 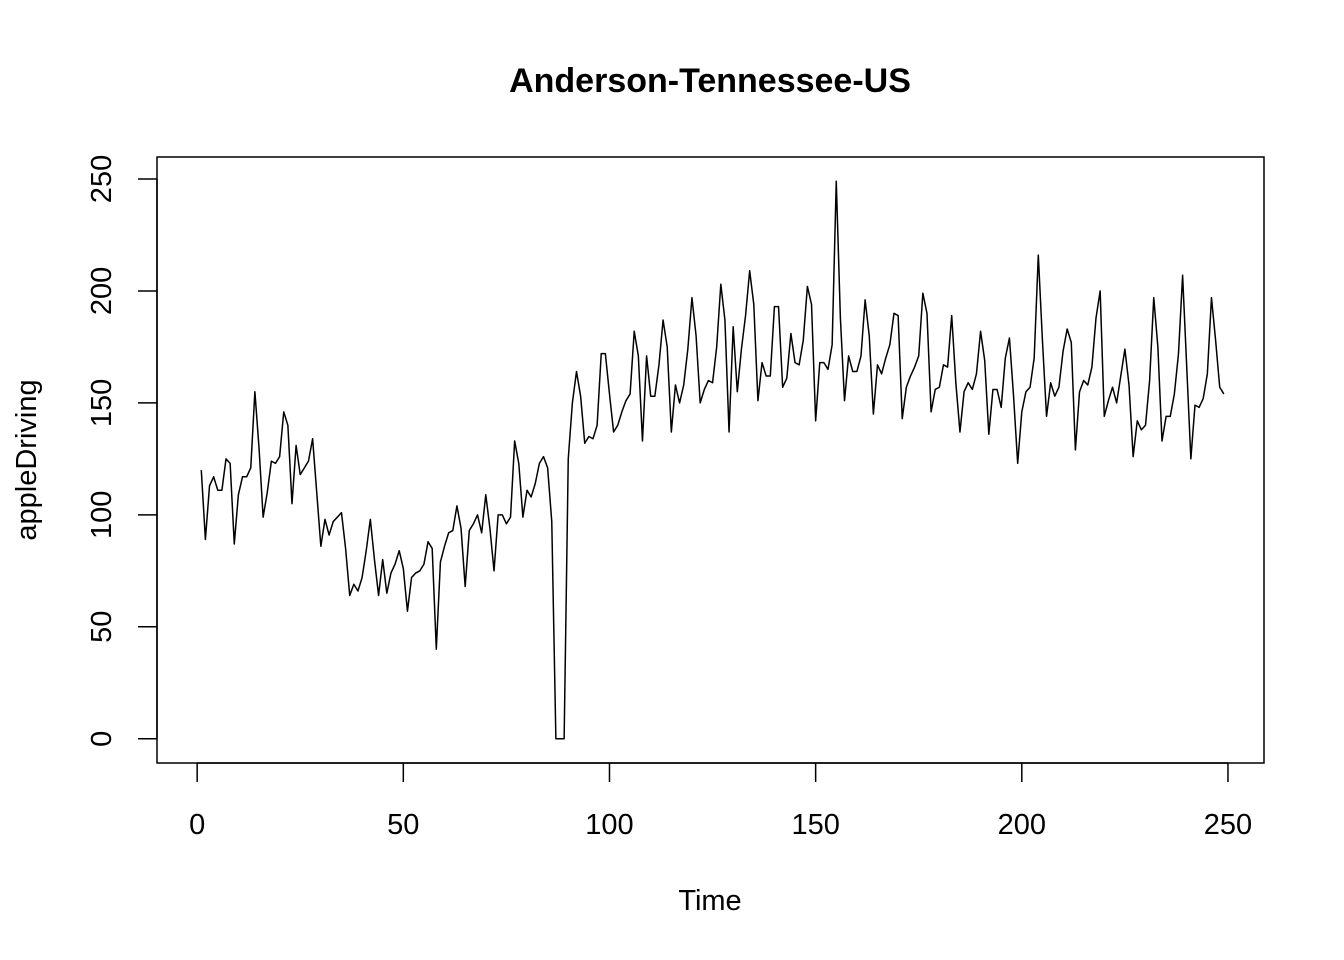 I want to click on y-tick-label: 100, so click(x=102, y=515).